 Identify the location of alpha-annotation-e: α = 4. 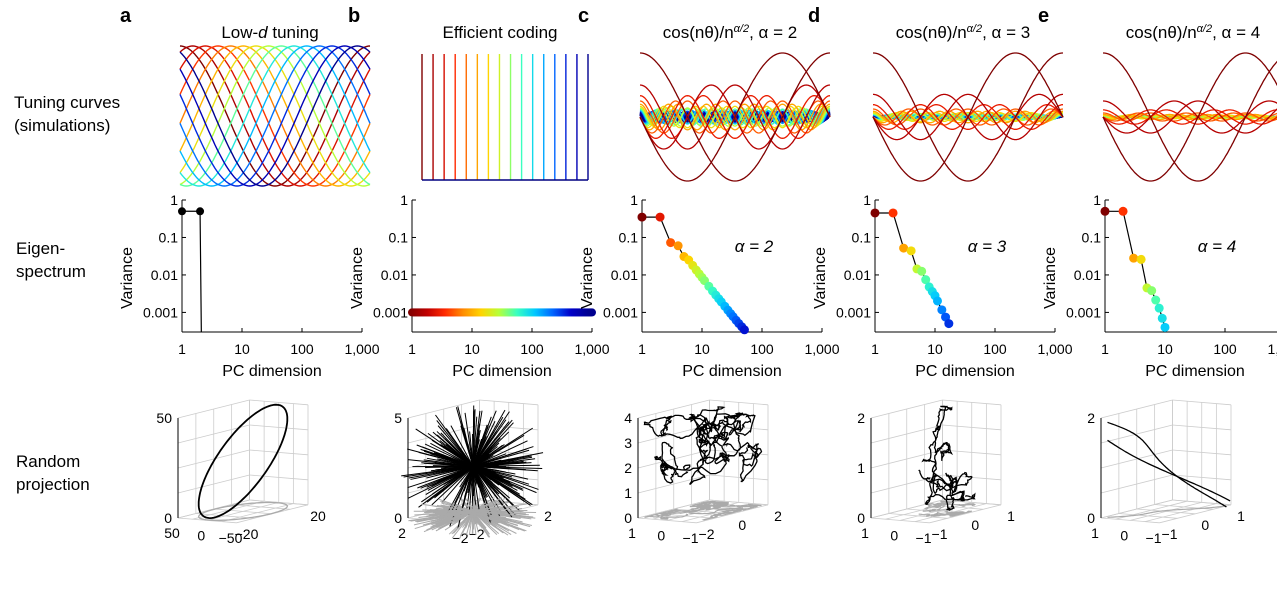
(1217, 246).